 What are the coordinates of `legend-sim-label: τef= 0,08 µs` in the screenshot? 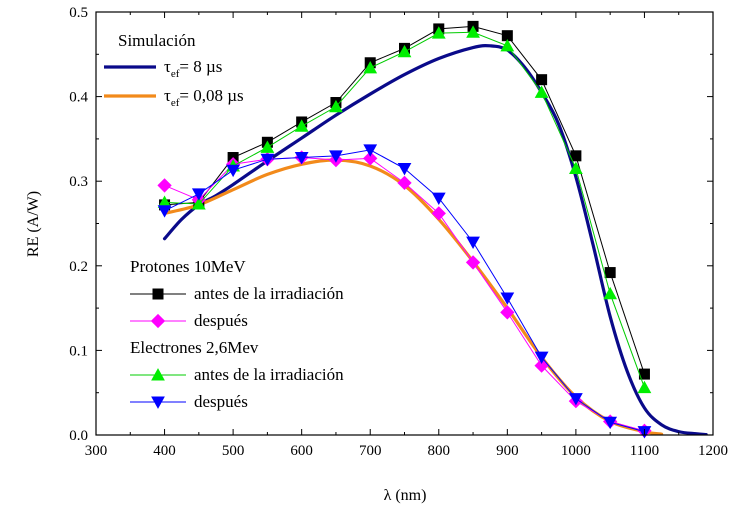 It's located at (204, 97).